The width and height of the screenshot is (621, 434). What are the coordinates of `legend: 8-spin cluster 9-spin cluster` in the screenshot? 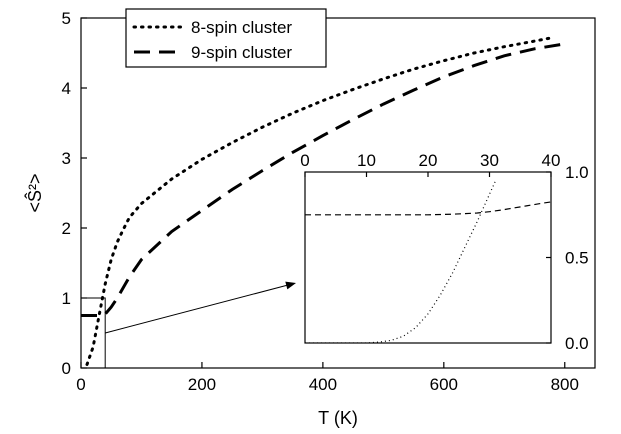 It's located at (226, 38).